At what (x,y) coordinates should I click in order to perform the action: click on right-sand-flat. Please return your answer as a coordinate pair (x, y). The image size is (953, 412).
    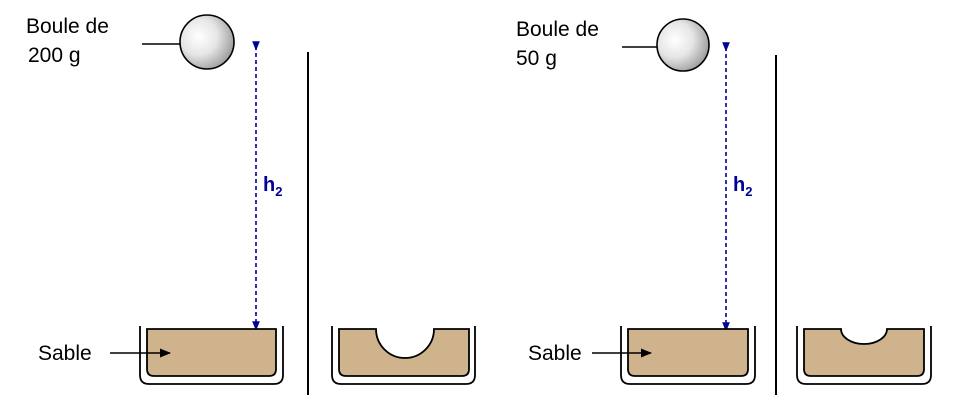
    Looking at the image, I should click on (688, 352).